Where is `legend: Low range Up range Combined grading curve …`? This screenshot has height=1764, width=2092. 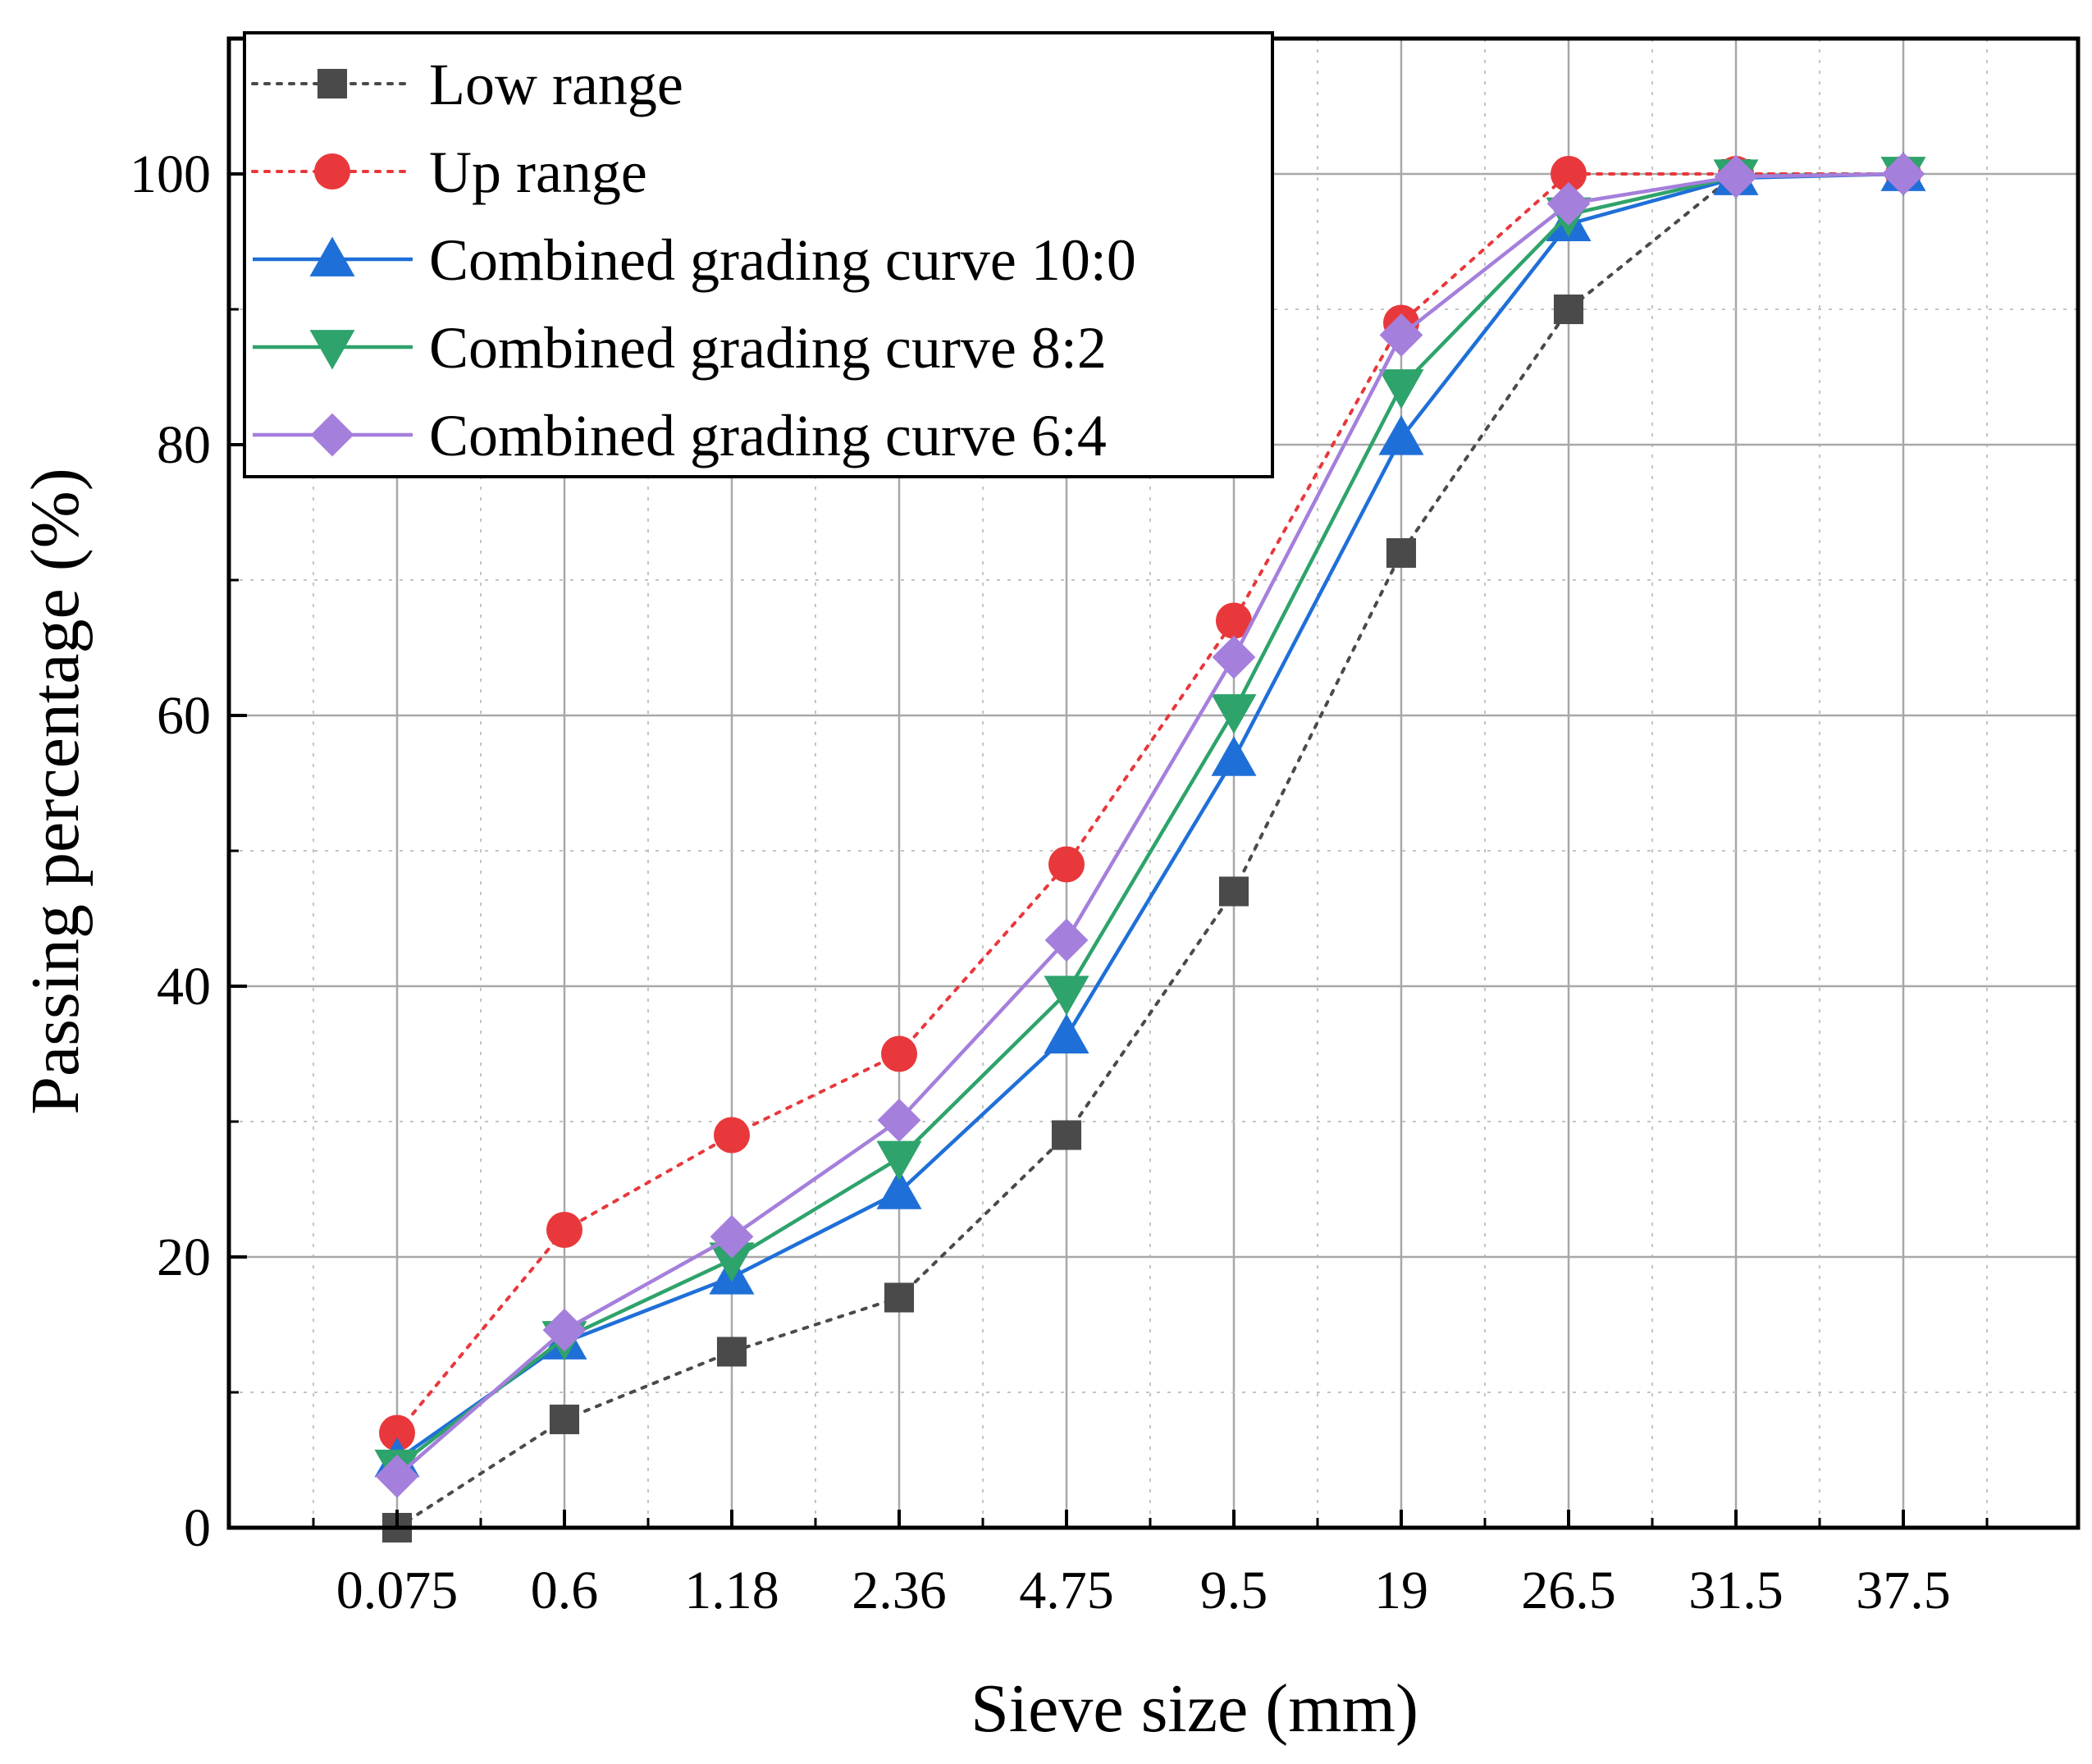 legend: Low range Up range Combined grading curve … is located at coordinates (758, 255).